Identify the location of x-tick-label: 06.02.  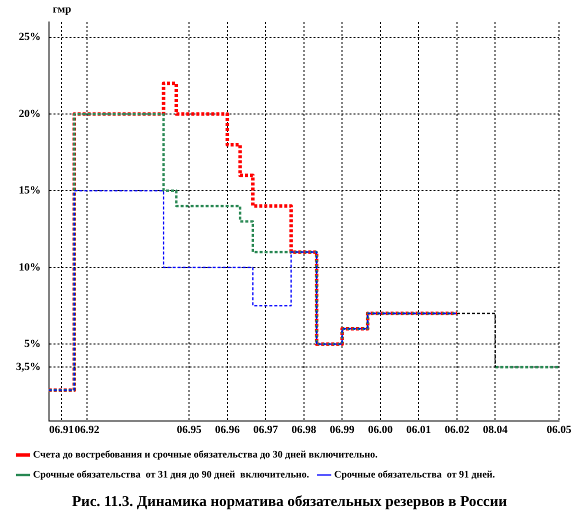
(457, 430).